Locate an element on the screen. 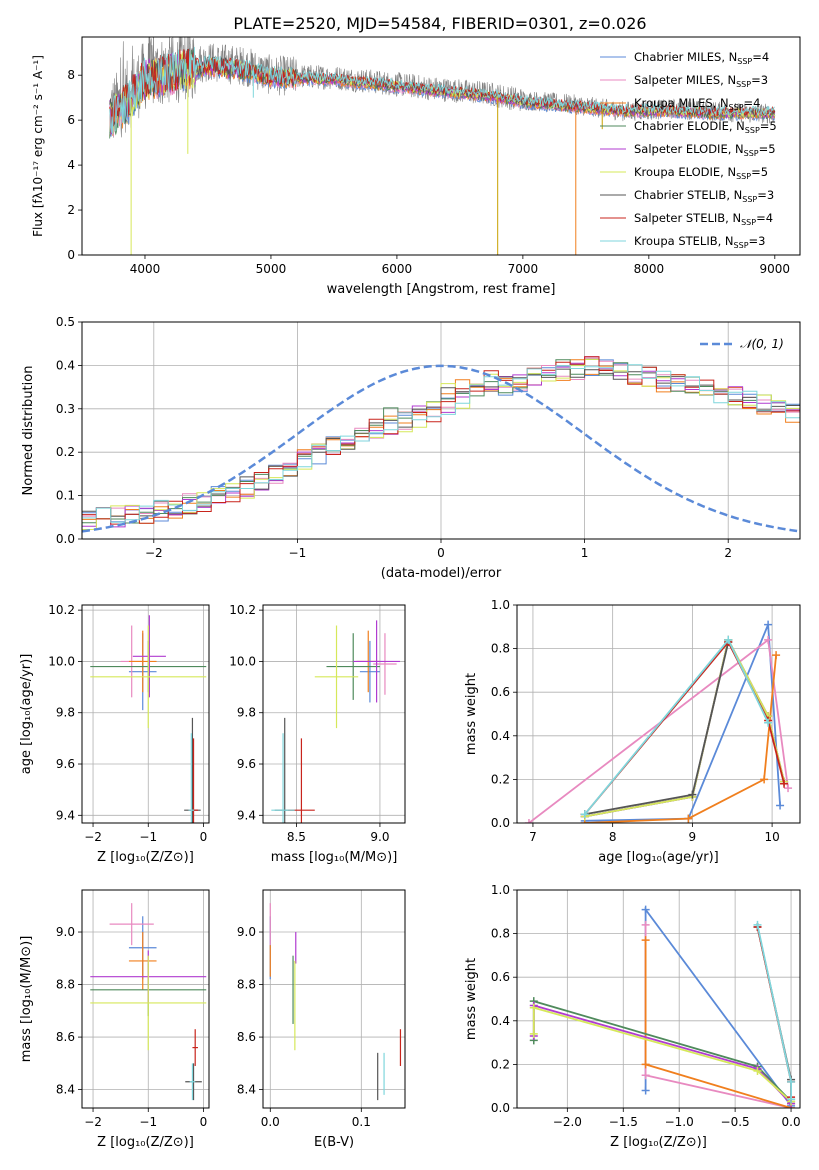 The width and height of the screenshot is (819, 1170). legend-label: Chabrier STELIB, NSSP=3 is located at coordinates (704, 196).